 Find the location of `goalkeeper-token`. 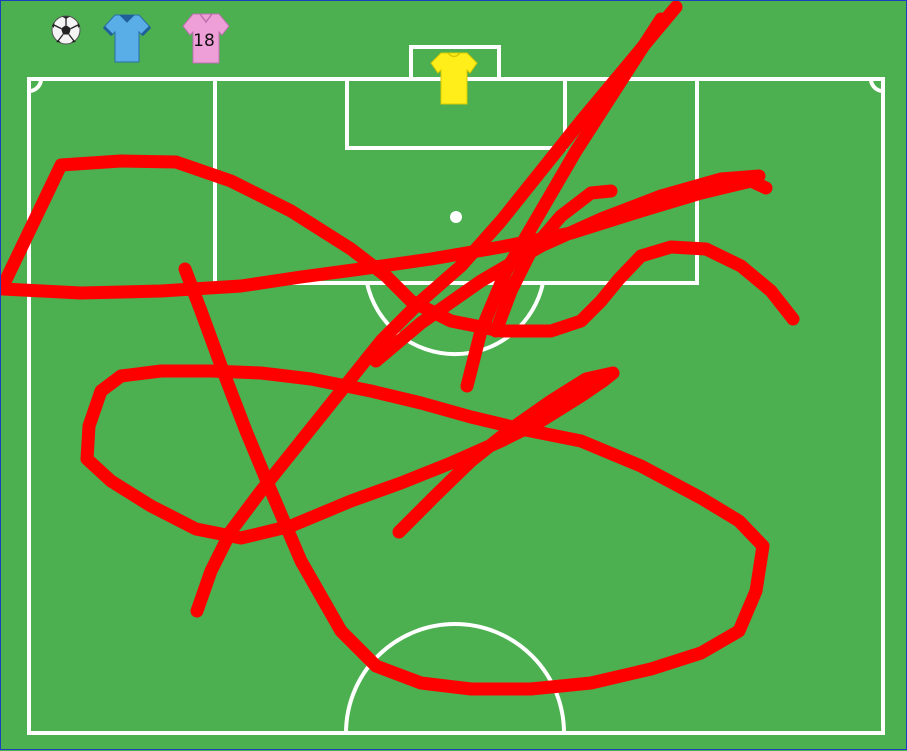

goalkeeper-token is located at coordinates (454, 78).